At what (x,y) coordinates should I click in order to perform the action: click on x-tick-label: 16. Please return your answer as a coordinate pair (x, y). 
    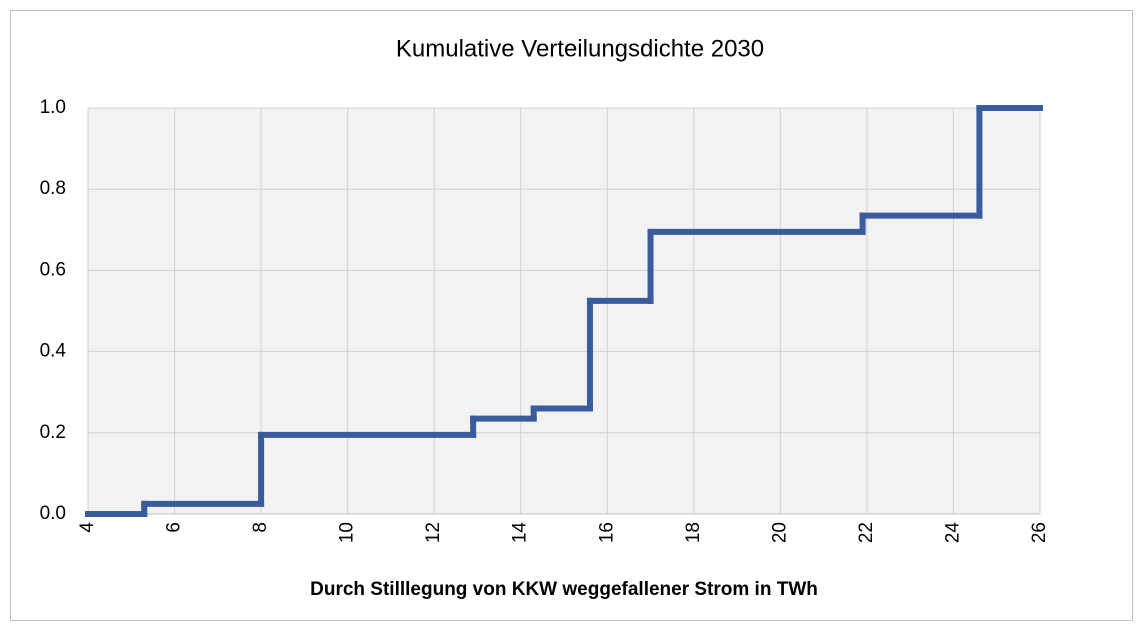
    Looking at the image, I should click on (606, 532).